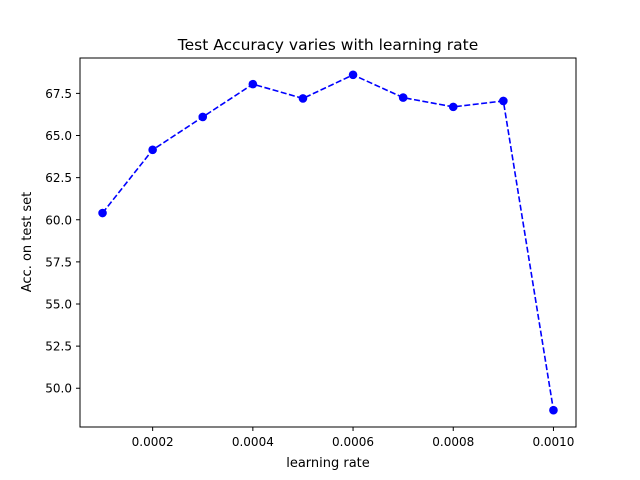 This screenshot has width=640, height=480. I want to click on chart-title: Test Accuracy varies with learning rate, so click(328, 45).